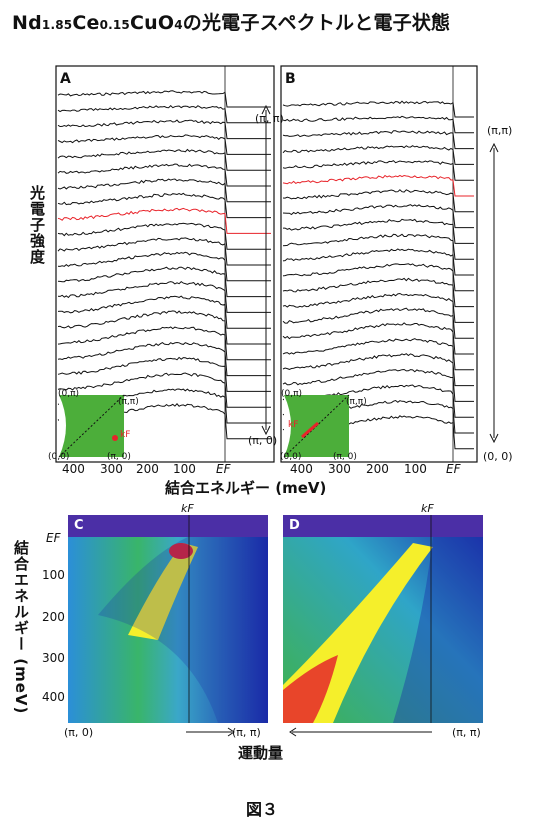  I want to click on panel-b-curves, so click(378, 275).